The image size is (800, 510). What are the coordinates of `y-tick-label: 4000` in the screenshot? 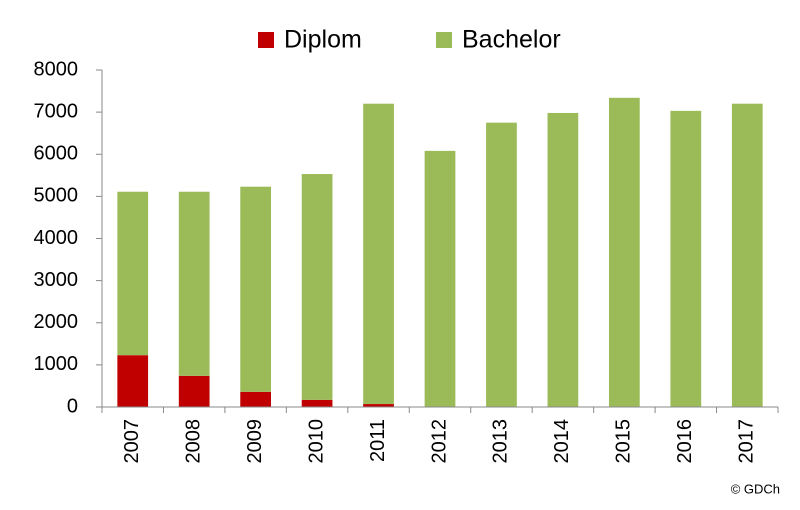 It's located at (56, 238).